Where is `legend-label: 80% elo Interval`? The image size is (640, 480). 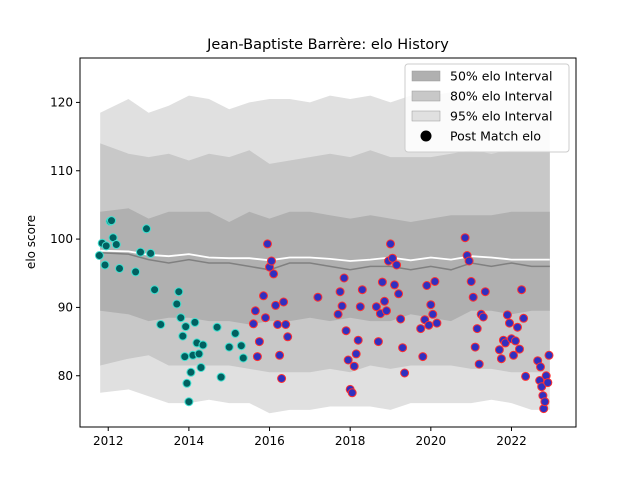 legend-label: 80% elo Interval is located at coordinates (501, 96).